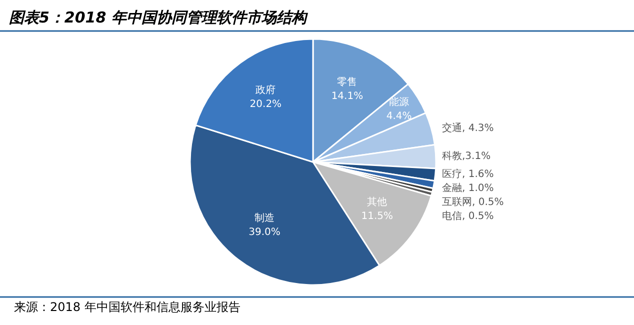 This screenshot has height=325, width=634. What do you see at coordinates (266, 90) in the screenshot?
I see `slice-label: 政府` at bounding box center [266, 90].